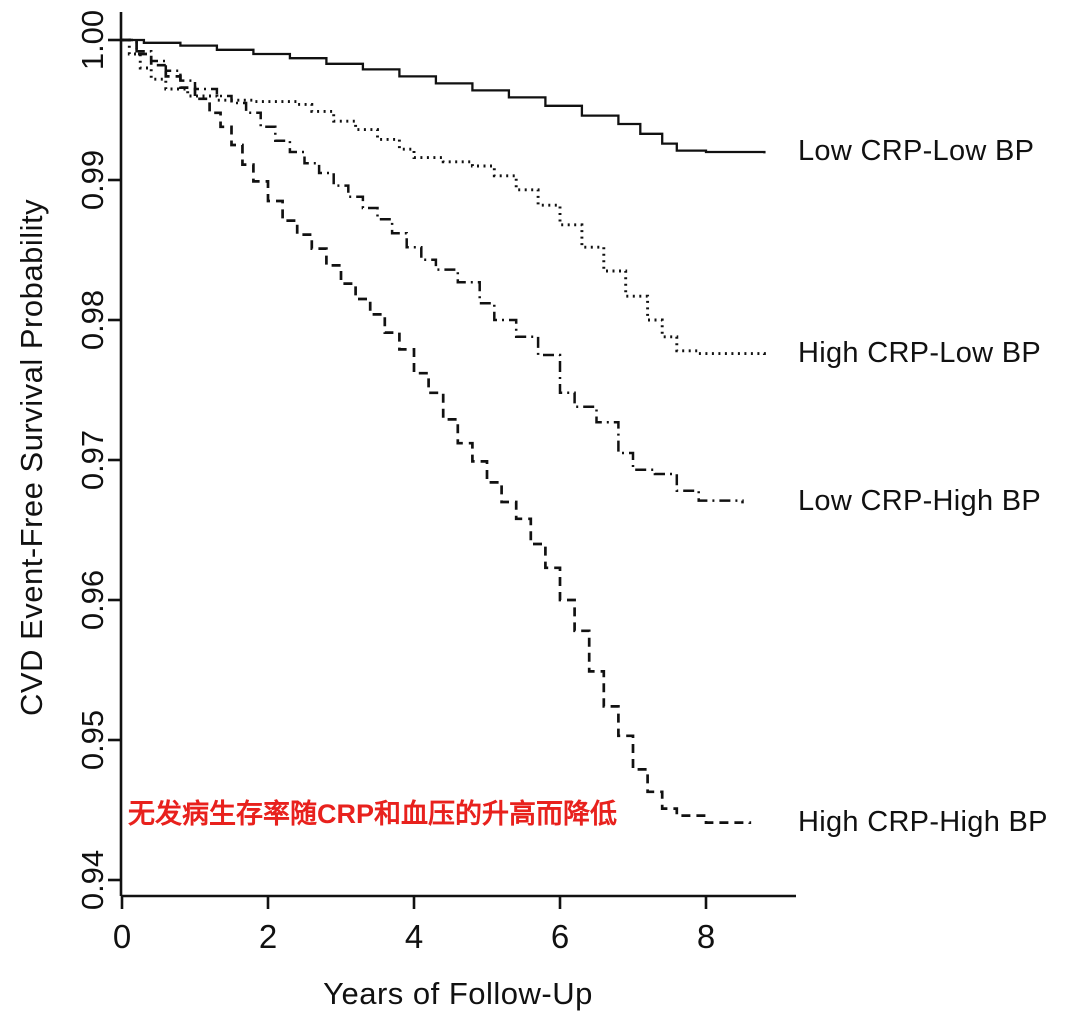 Image resolution: width=1079 pixels, height=1022 pixels. Describe the element at coordinates (444, 96) in the screenshot. I see `curve-low-crp-low-bp` at that location.